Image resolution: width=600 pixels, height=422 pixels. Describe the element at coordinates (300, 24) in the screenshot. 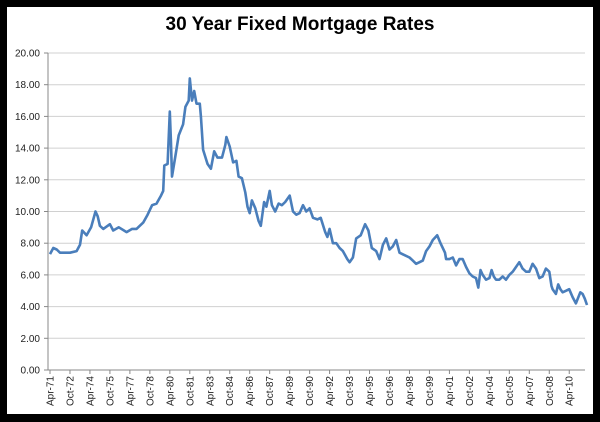

I see `chart-title: 30 Year Fixed Mortgage Rates` at that location.